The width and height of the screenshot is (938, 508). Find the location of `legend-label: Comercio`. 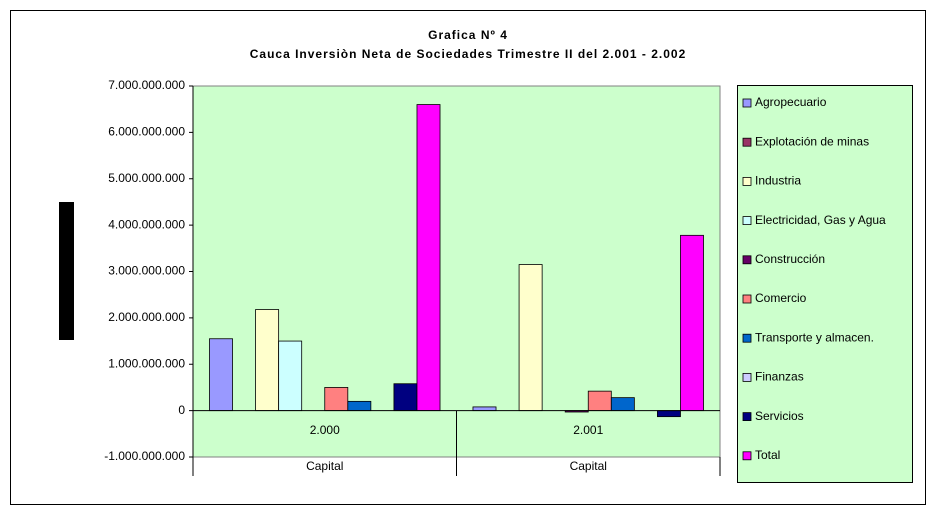

legend-label: Comercio is located at coordinates (781, 298).